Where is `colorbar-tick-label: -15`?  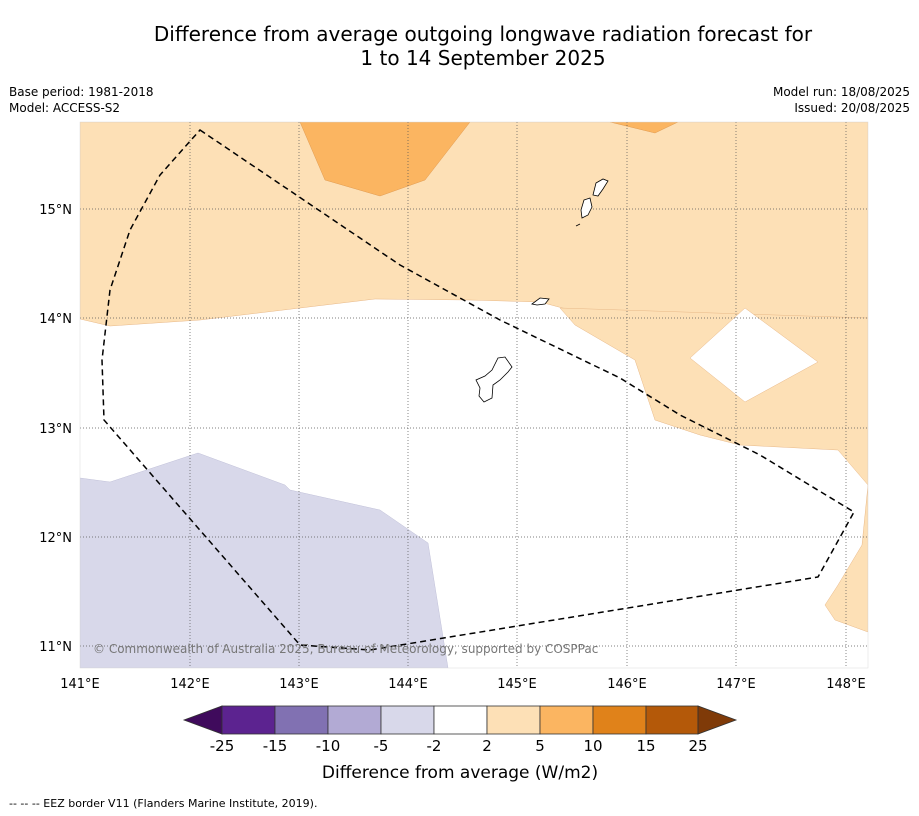
colorbar-tick-label: -15 is located at coordinates (275, 746).